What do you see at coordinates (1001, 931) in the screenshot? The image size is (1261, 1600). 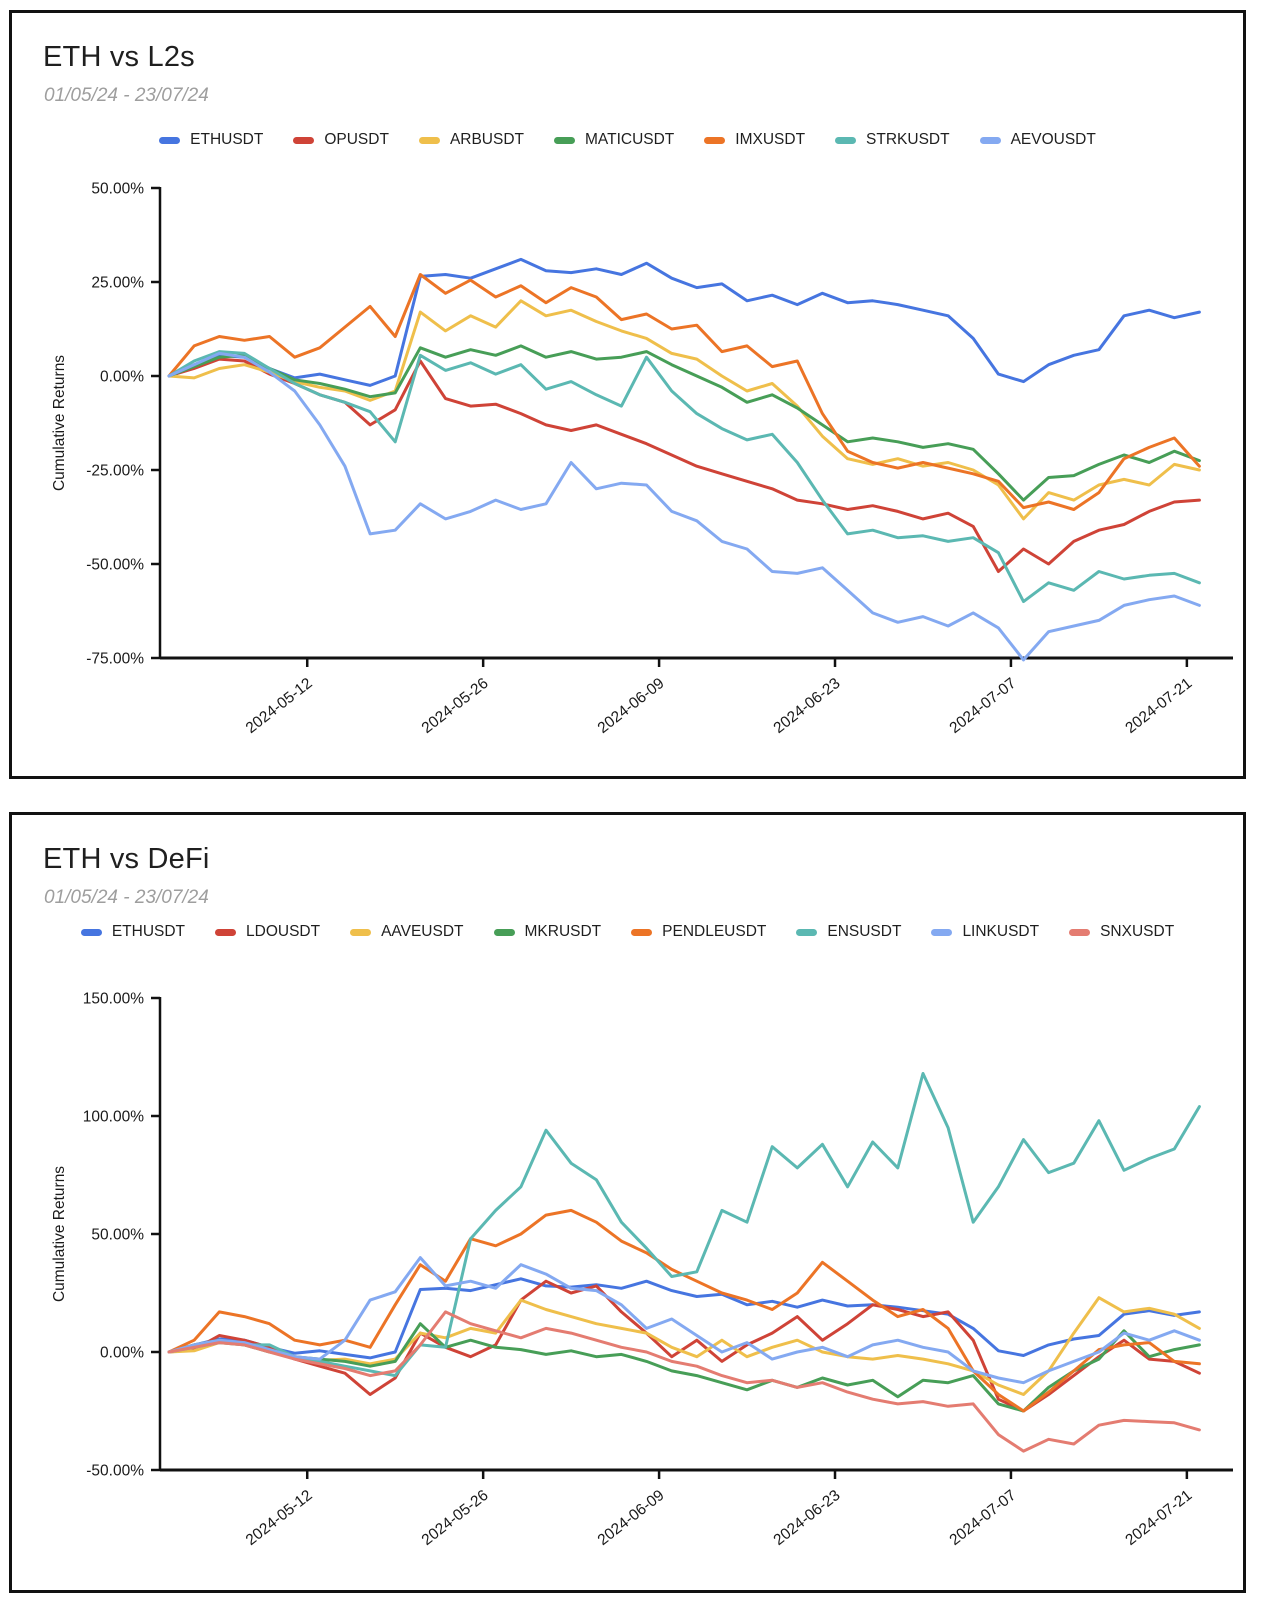 I see `legend-label: LINKUSDT` at bounding box center [1001, 931].